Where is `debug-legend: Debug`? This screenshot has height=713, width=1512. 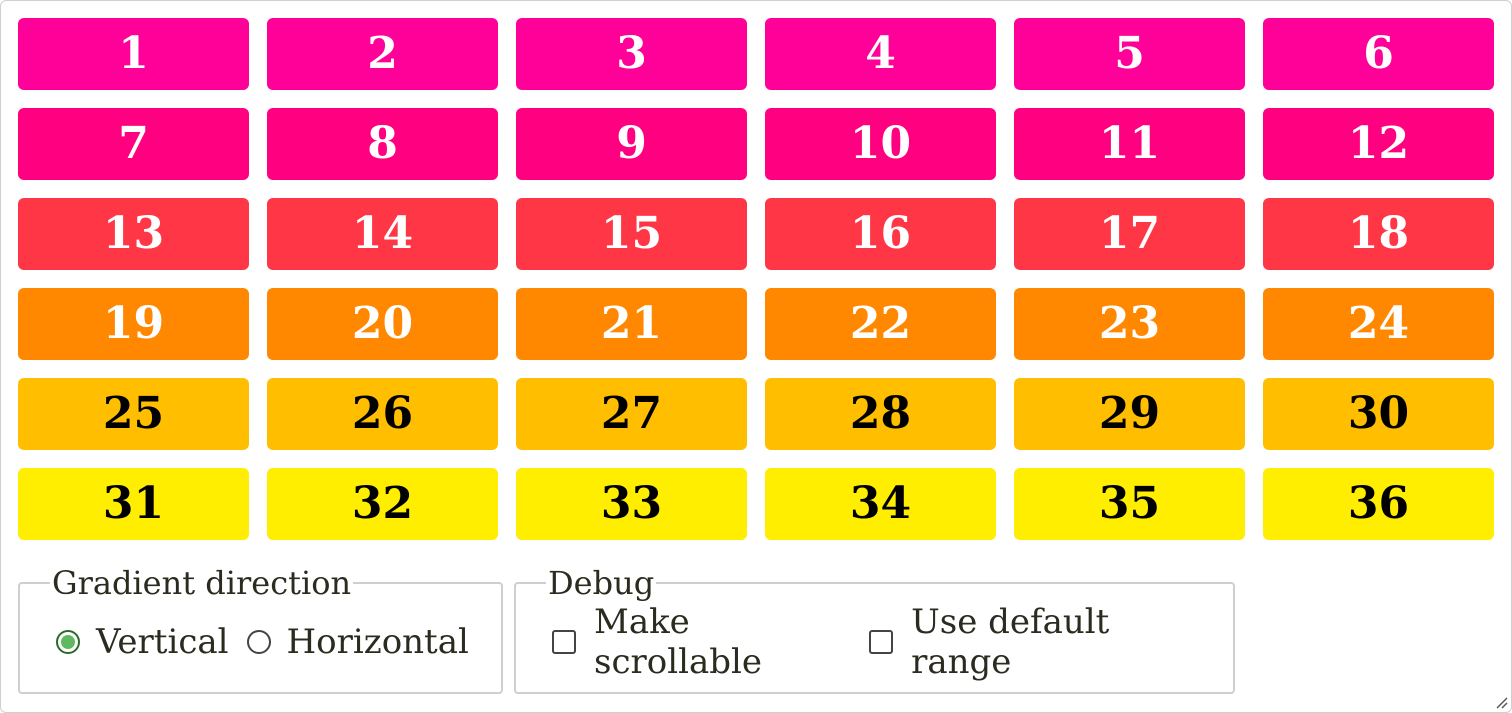
debug-legend: Debug is located at coordinates (601, 583).